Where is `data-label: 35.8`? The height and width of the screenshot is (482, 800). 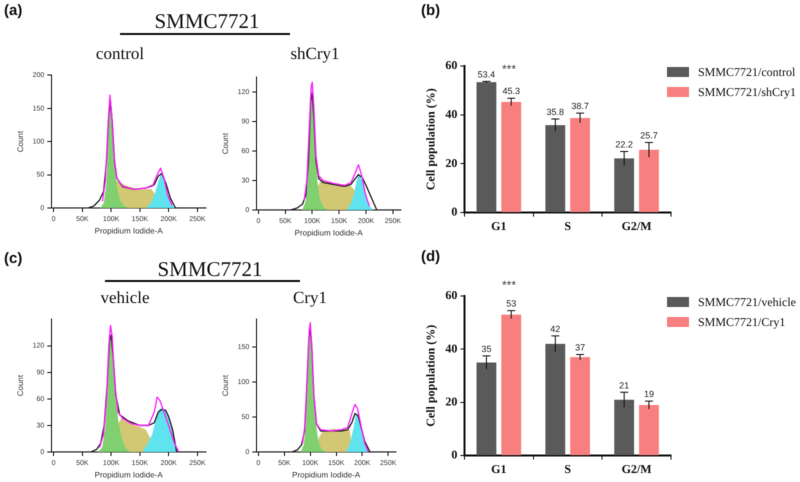 data-label: 35.8 is located at coordinates (555, 112).